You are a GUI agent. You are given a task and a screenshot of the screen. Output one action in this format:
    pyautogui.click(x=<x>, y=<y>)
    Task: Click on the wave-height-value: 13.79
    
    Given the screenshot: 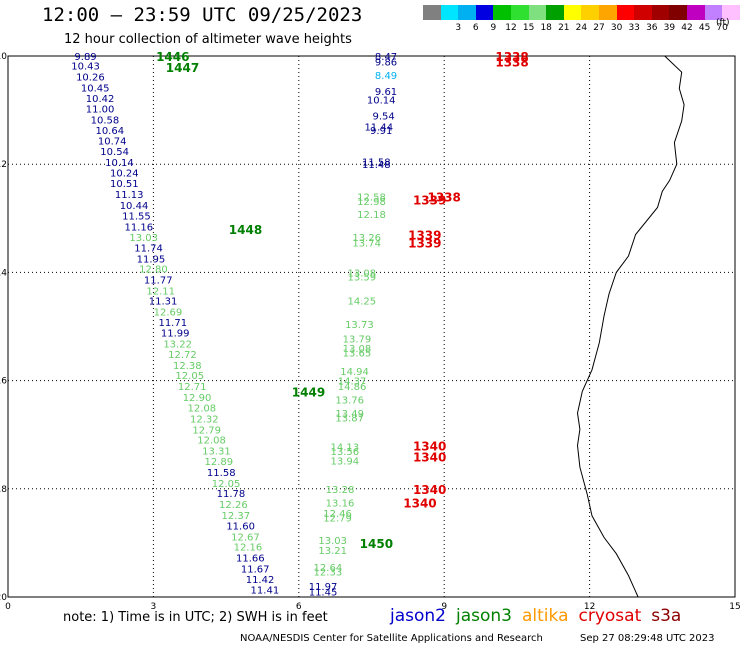 What is the action you would take?
    pyautogui.click(x=357, y=339)
    